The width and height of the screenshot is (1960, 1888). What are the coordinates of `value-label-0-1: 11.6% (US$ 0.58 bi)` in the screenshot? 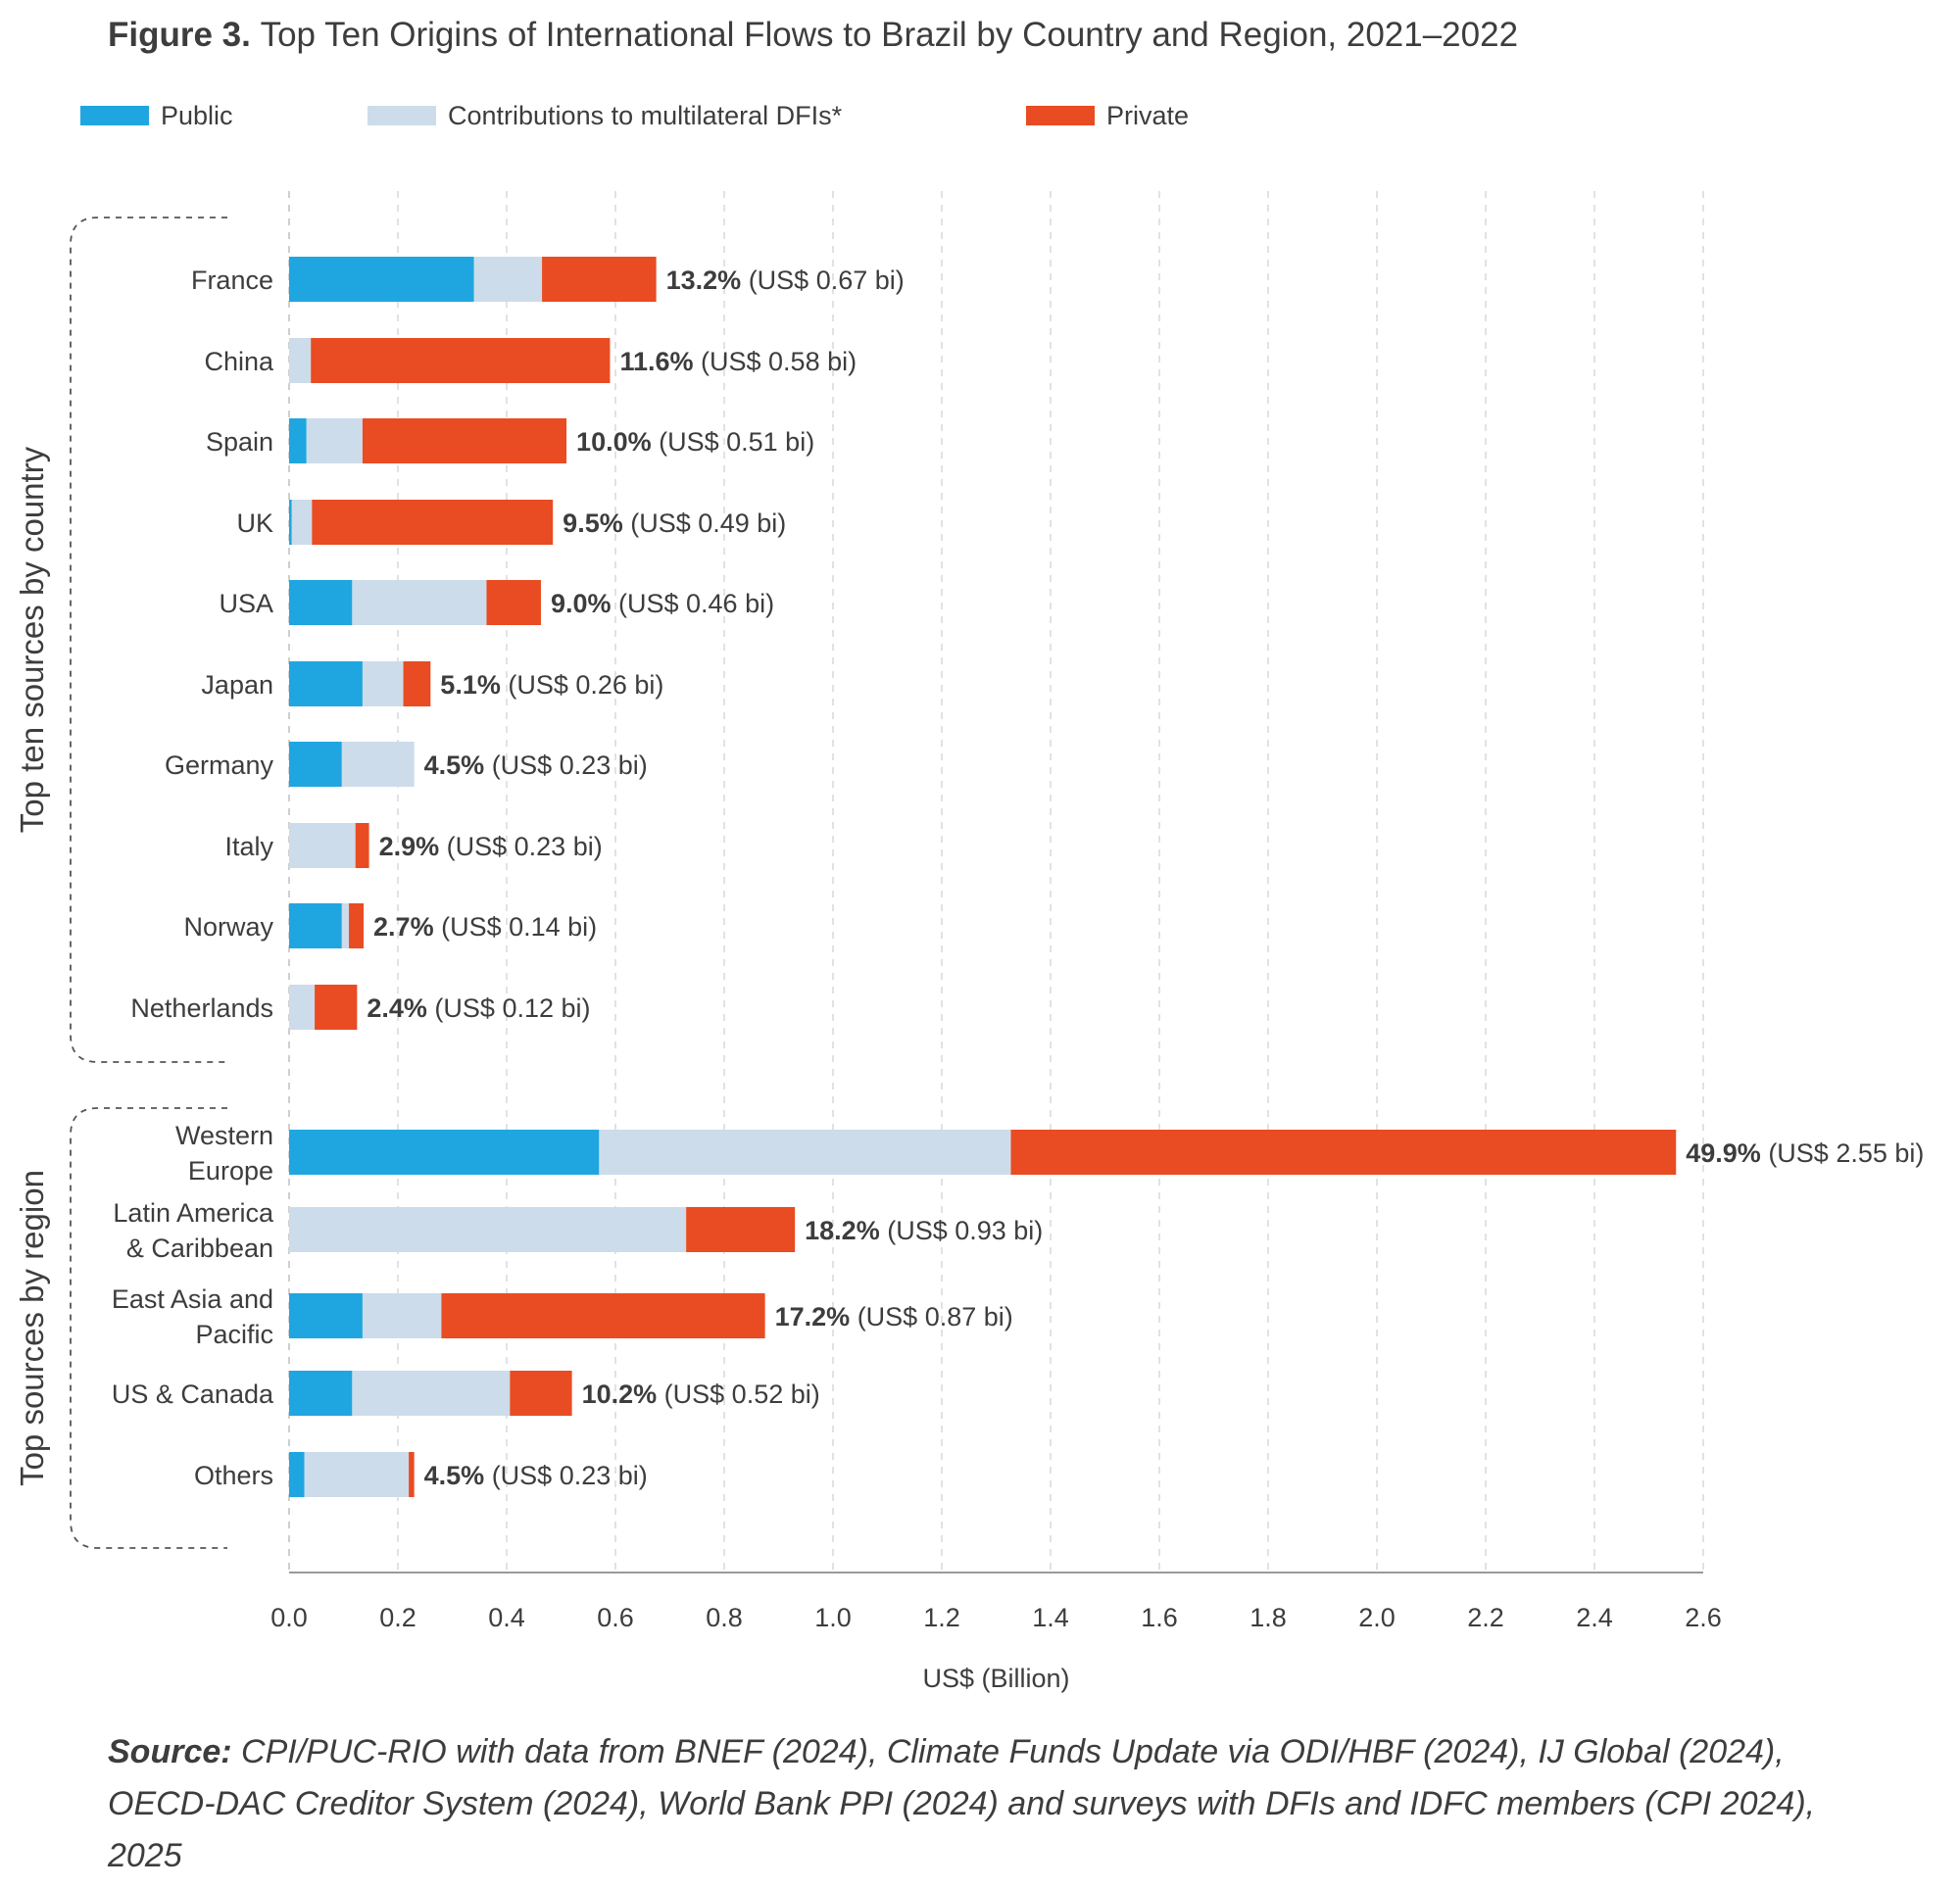 It's located at (738, 361).